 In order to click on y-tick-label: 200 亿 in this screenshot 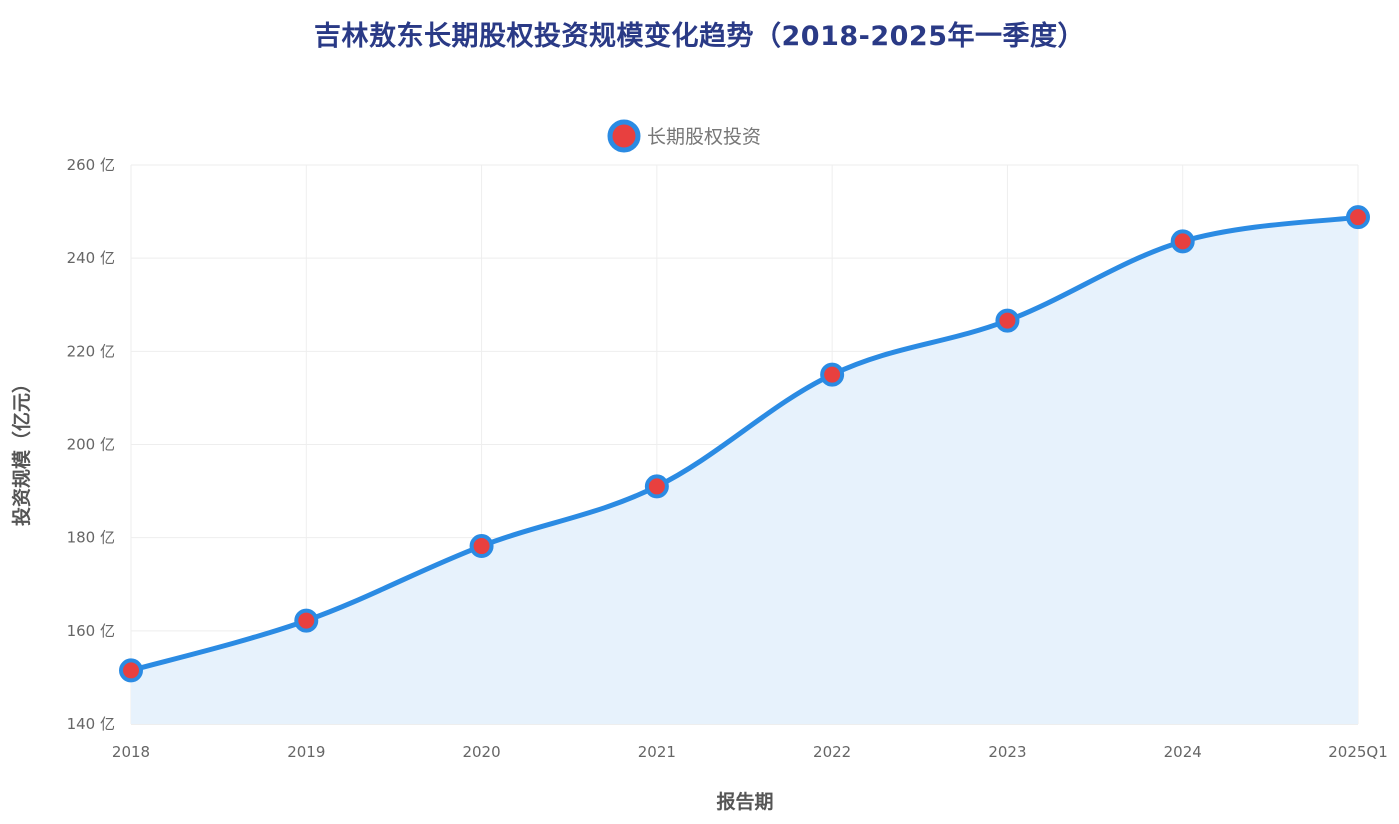, I will do `click(91, 445)`.